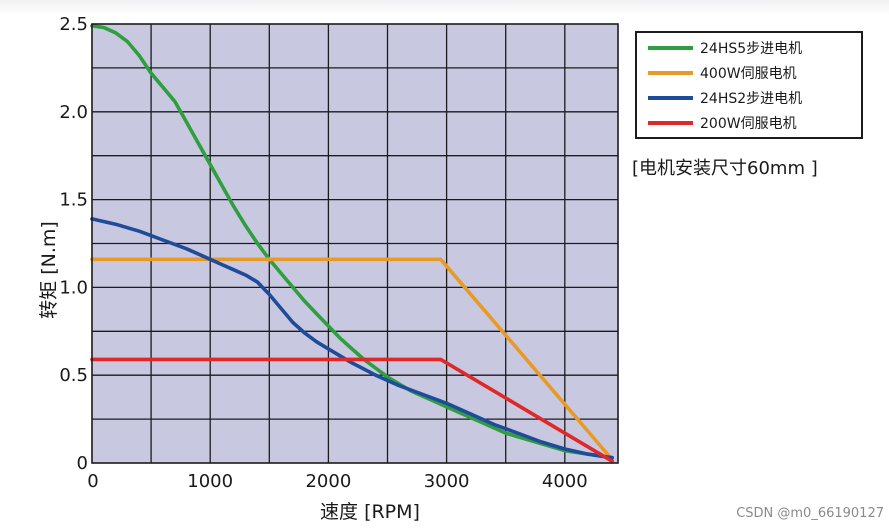 Image resolution: width=889 pixels, height=528 pixels. What do you see at coordinates (73, 244) in the screenshot?
I see `y-tick-labels: 0 0.5 1.0 1.5 2.0 2.5` at bounding box center [73, 244].